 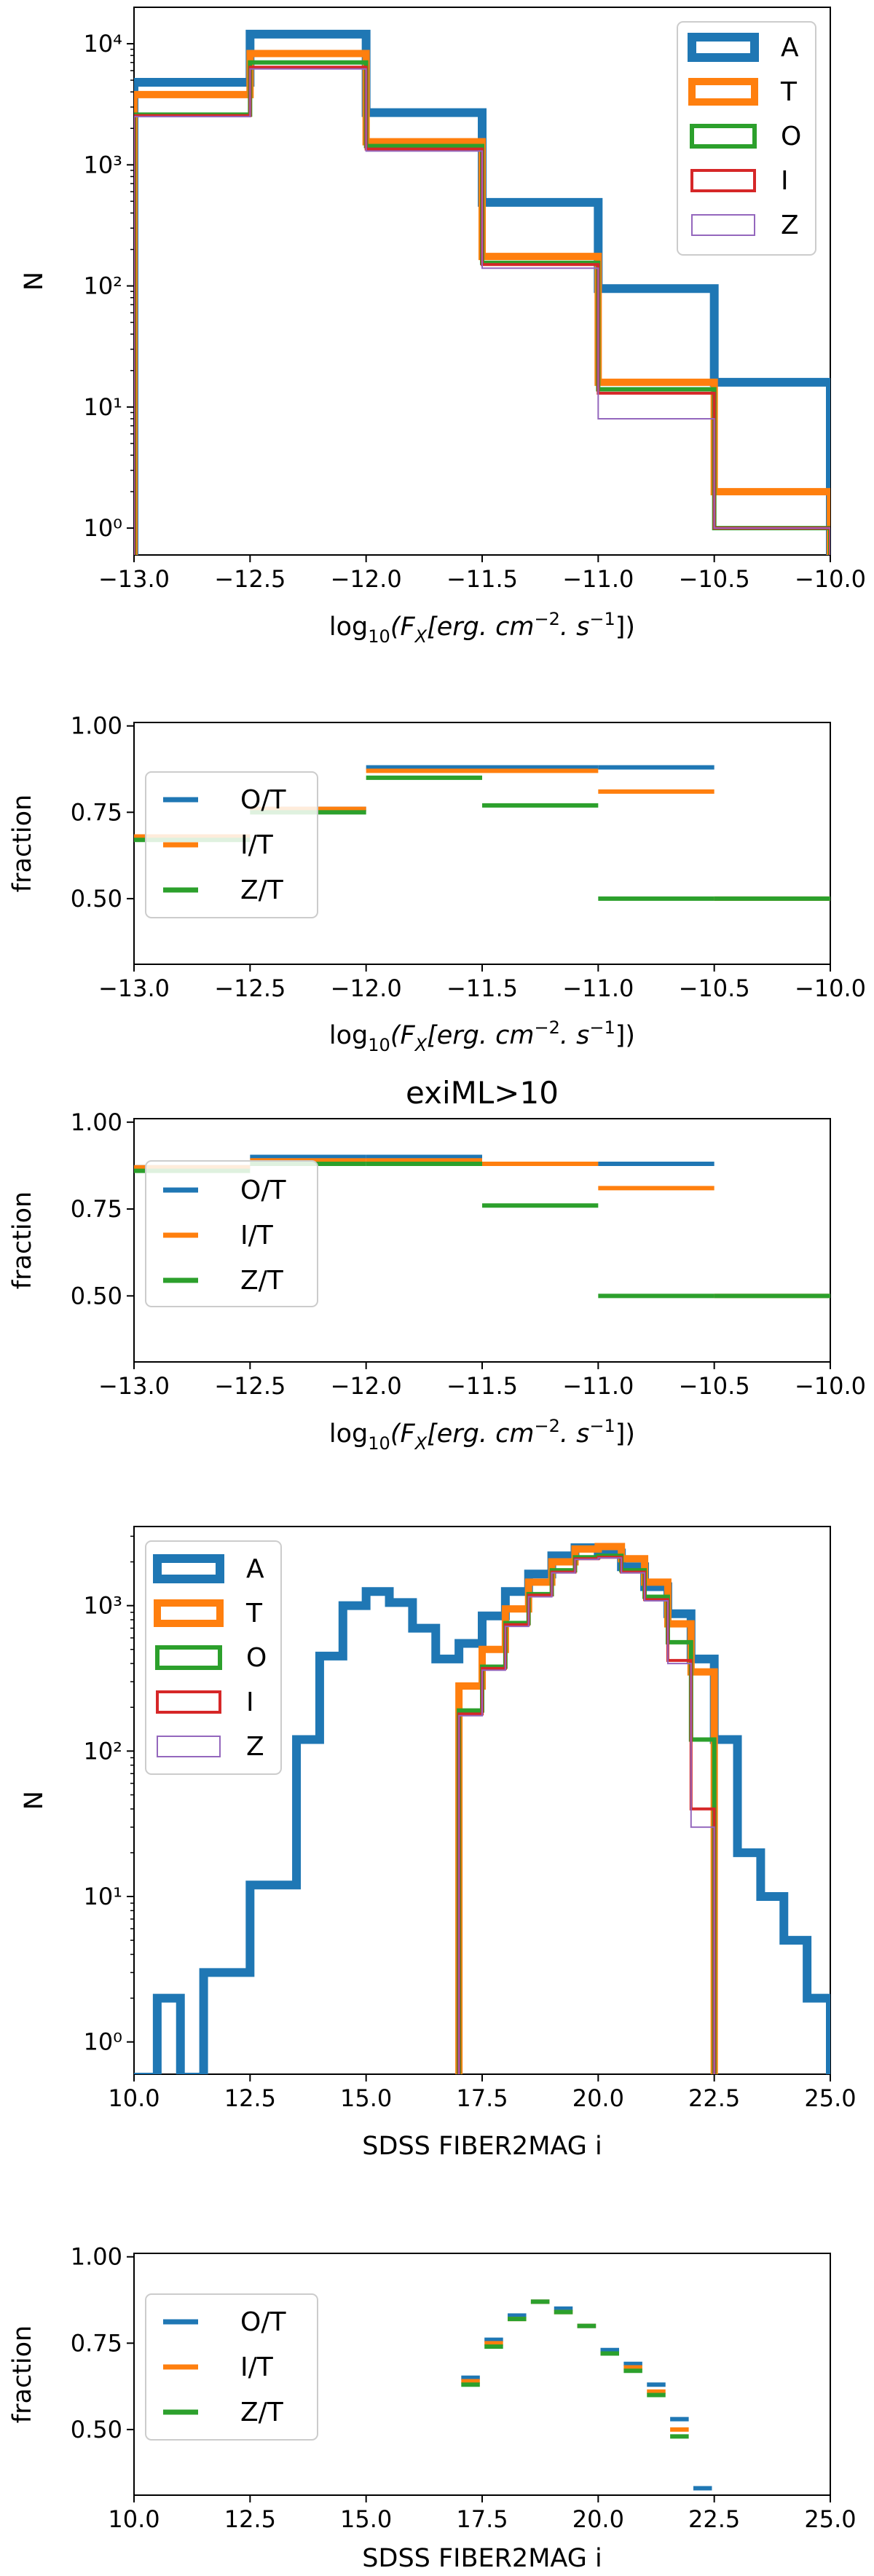 I want to click on legend-label-T: T, so click(x=254, y=1613).